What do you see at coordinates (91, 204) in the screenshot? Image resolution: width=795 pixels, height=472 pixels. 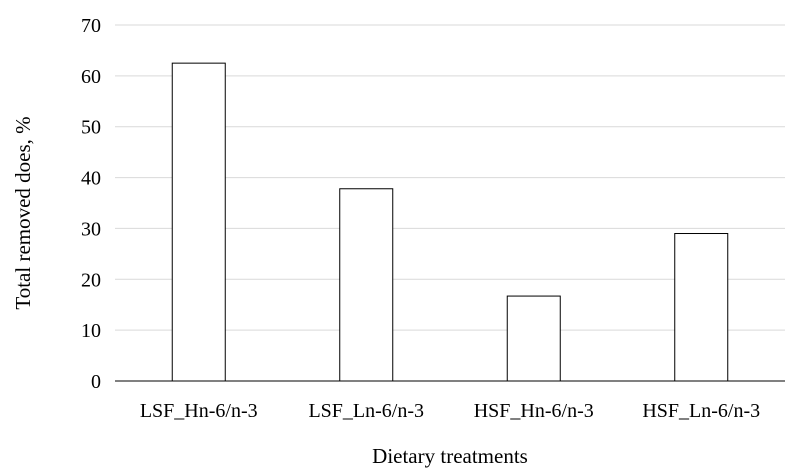 I see `y-tick-labels: 0 10 20 30 40 50 60 70` at bounding box center [91, 204].